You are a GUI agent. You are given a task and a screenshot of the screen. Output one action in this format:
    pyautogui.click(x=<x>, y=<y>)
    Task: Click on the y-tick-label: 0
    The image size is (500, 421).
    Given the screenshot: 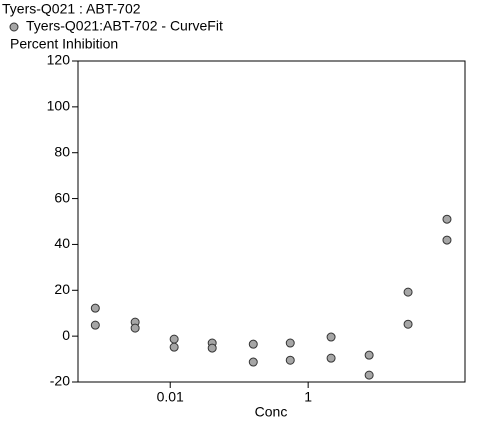 What is the action you would take?
    pyautogui.click(x=66, y=335)
    